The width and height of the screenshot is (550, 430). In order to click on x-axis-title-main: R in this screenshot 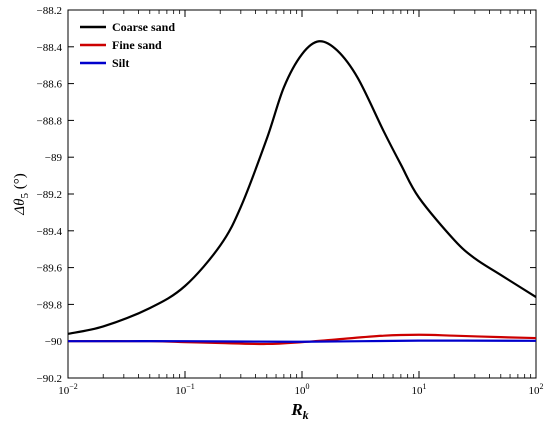, I will do `click(296, 409)`.